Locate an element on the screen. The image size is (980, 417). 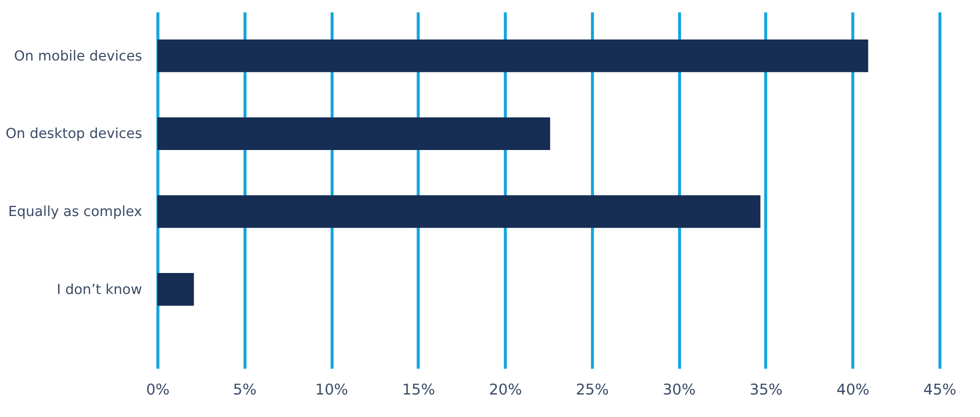
y-tick-label: Equally as complex is located at coordinates (75, 212).